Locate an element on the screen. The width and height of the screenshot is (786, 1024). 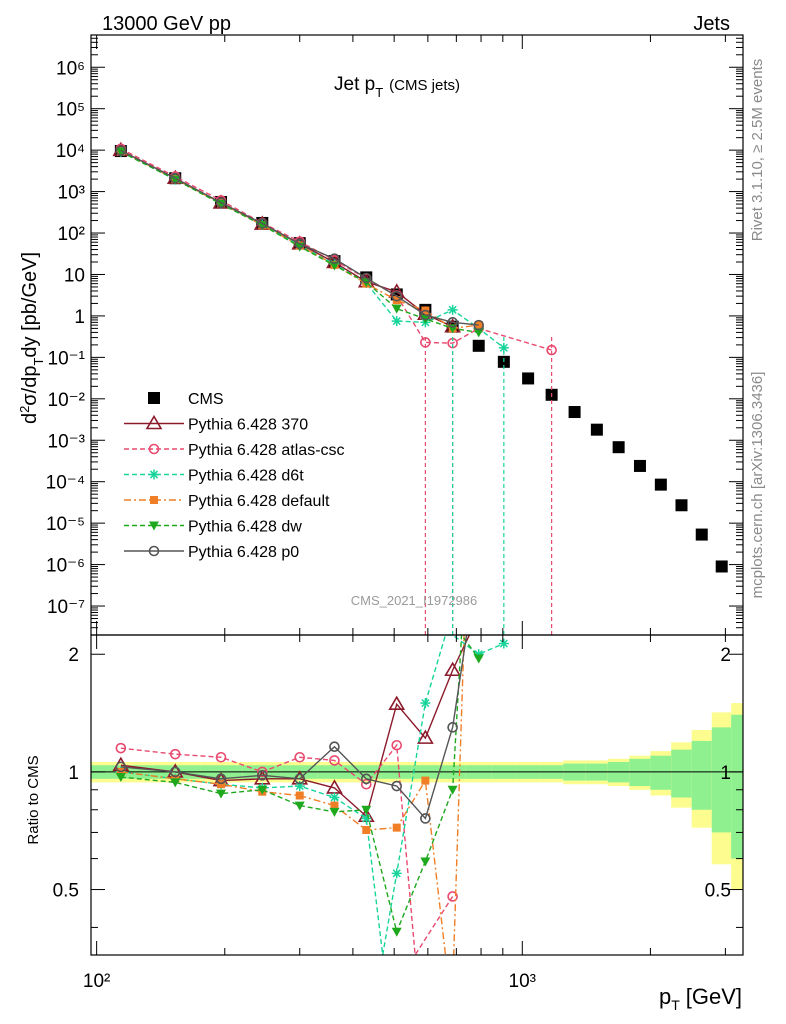
ratio-y-tick-label-left: 0.5 is located at coordinates (66, 891).